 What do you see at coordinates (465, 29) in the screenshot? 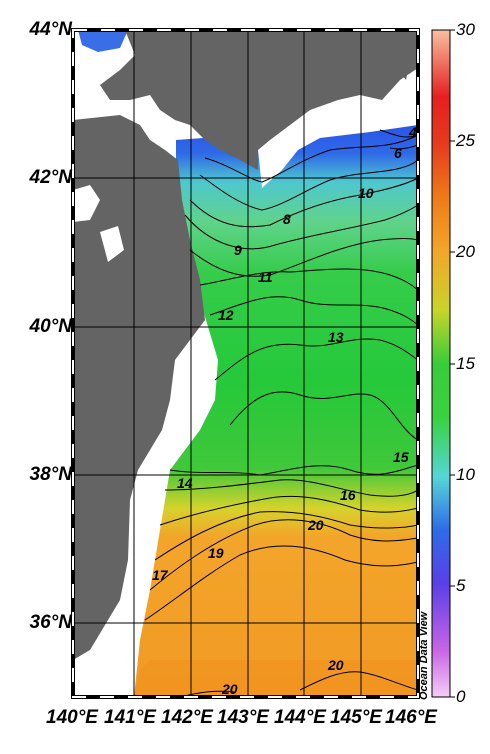
I see `colorbar-tick-30: 30` at bounding box center [465, 29].